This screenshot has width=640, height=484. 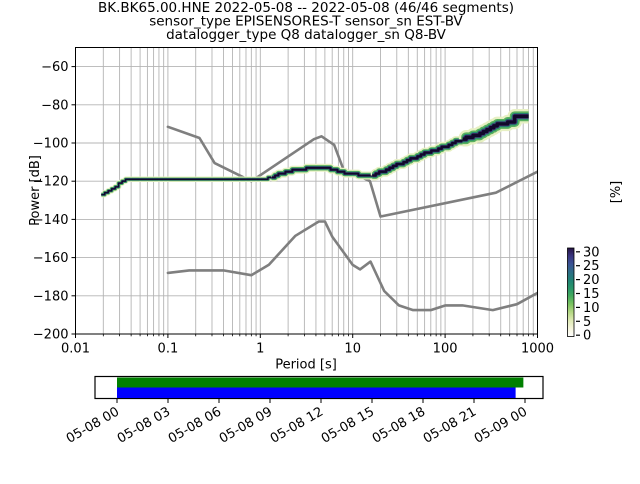 What do you see at coordinates (306, 365) in the screenshot?
I see `x-axis-label: Period [s]` at bounding box center [306, 365].